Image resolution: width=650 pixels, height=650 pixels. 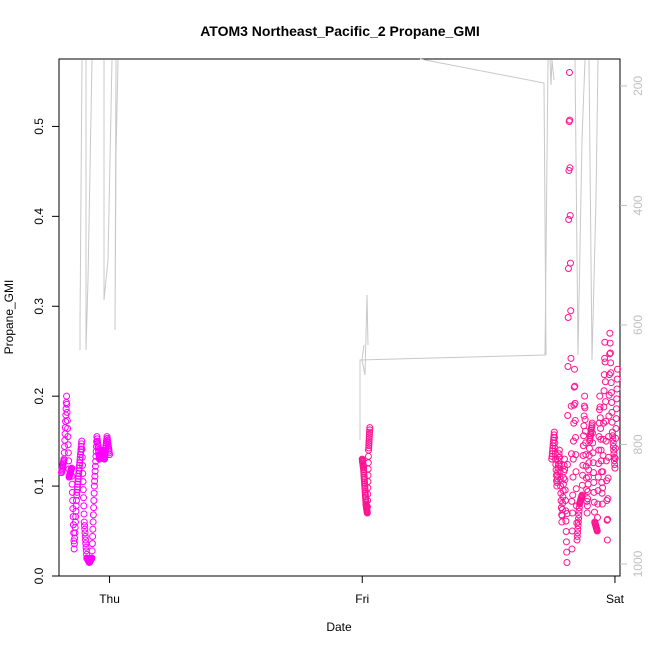 What do you see at coordinates (39, 216) in the screenshot?
I see `y-tick-label: 0.4` at bounding box center [39, 216].